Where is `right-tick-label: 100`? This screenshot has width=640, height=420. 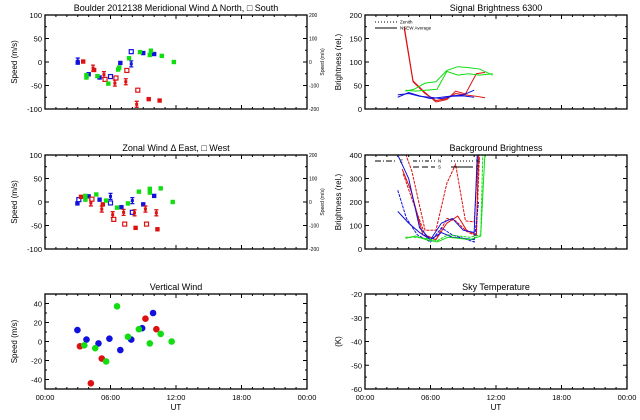
right-tick-label: 100 is located at coordinates (313, 40).